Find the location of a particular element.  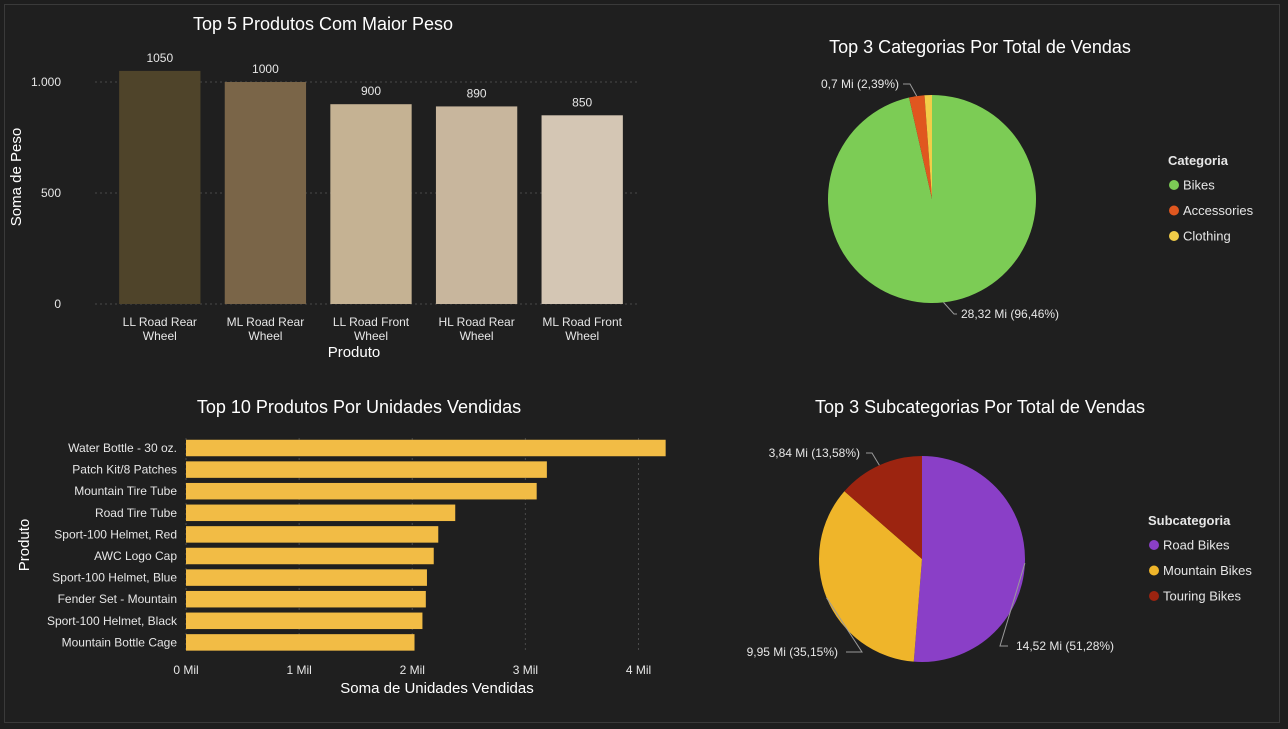

weight-chart-title: Top 5 Produtos Com Maior Peso is located at coordinates (323, 24).